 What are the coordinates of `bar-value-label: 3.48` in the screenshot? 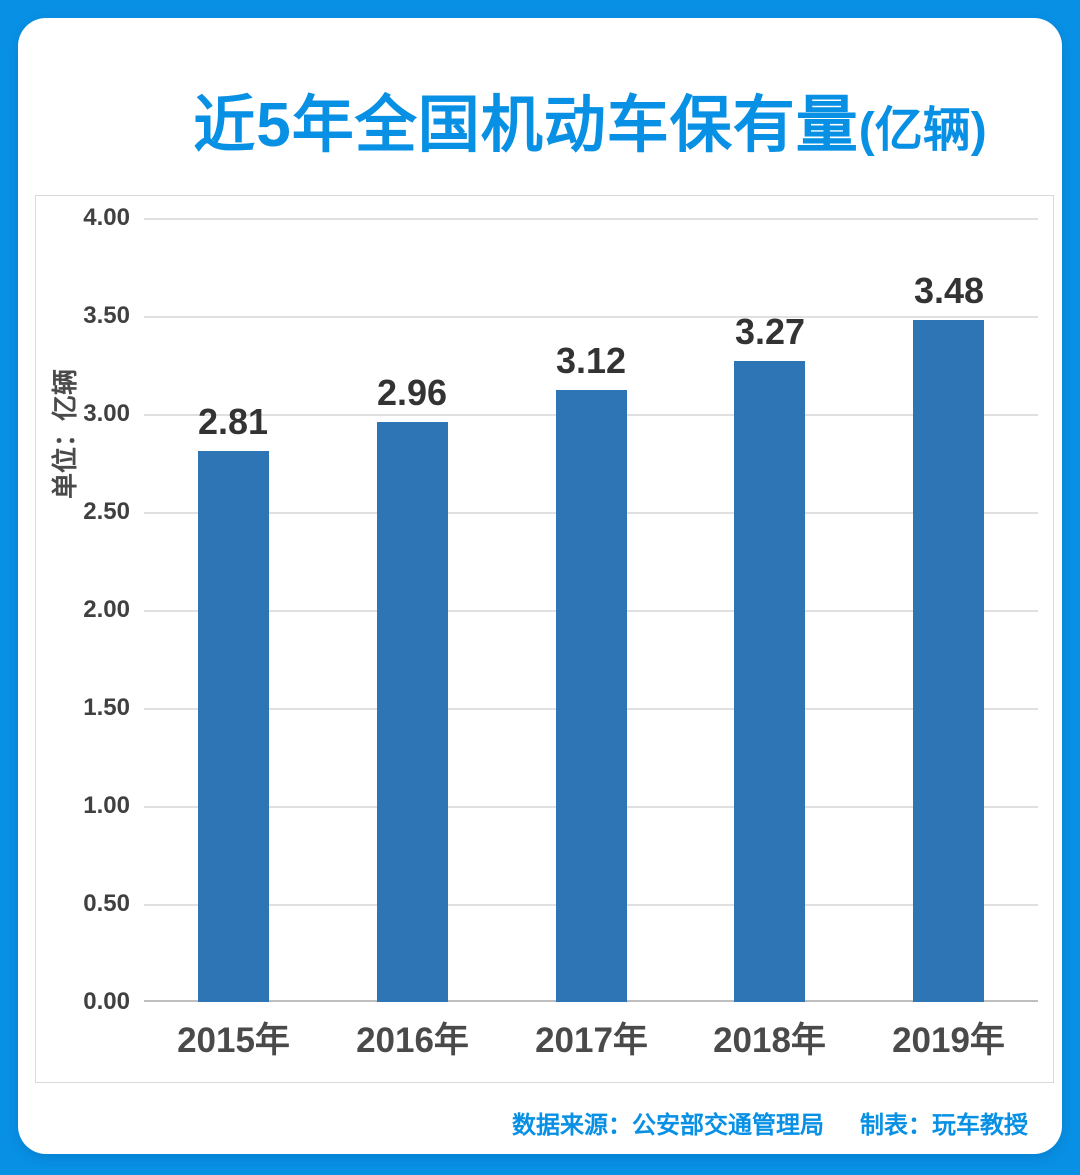 It's located at (949, 290).